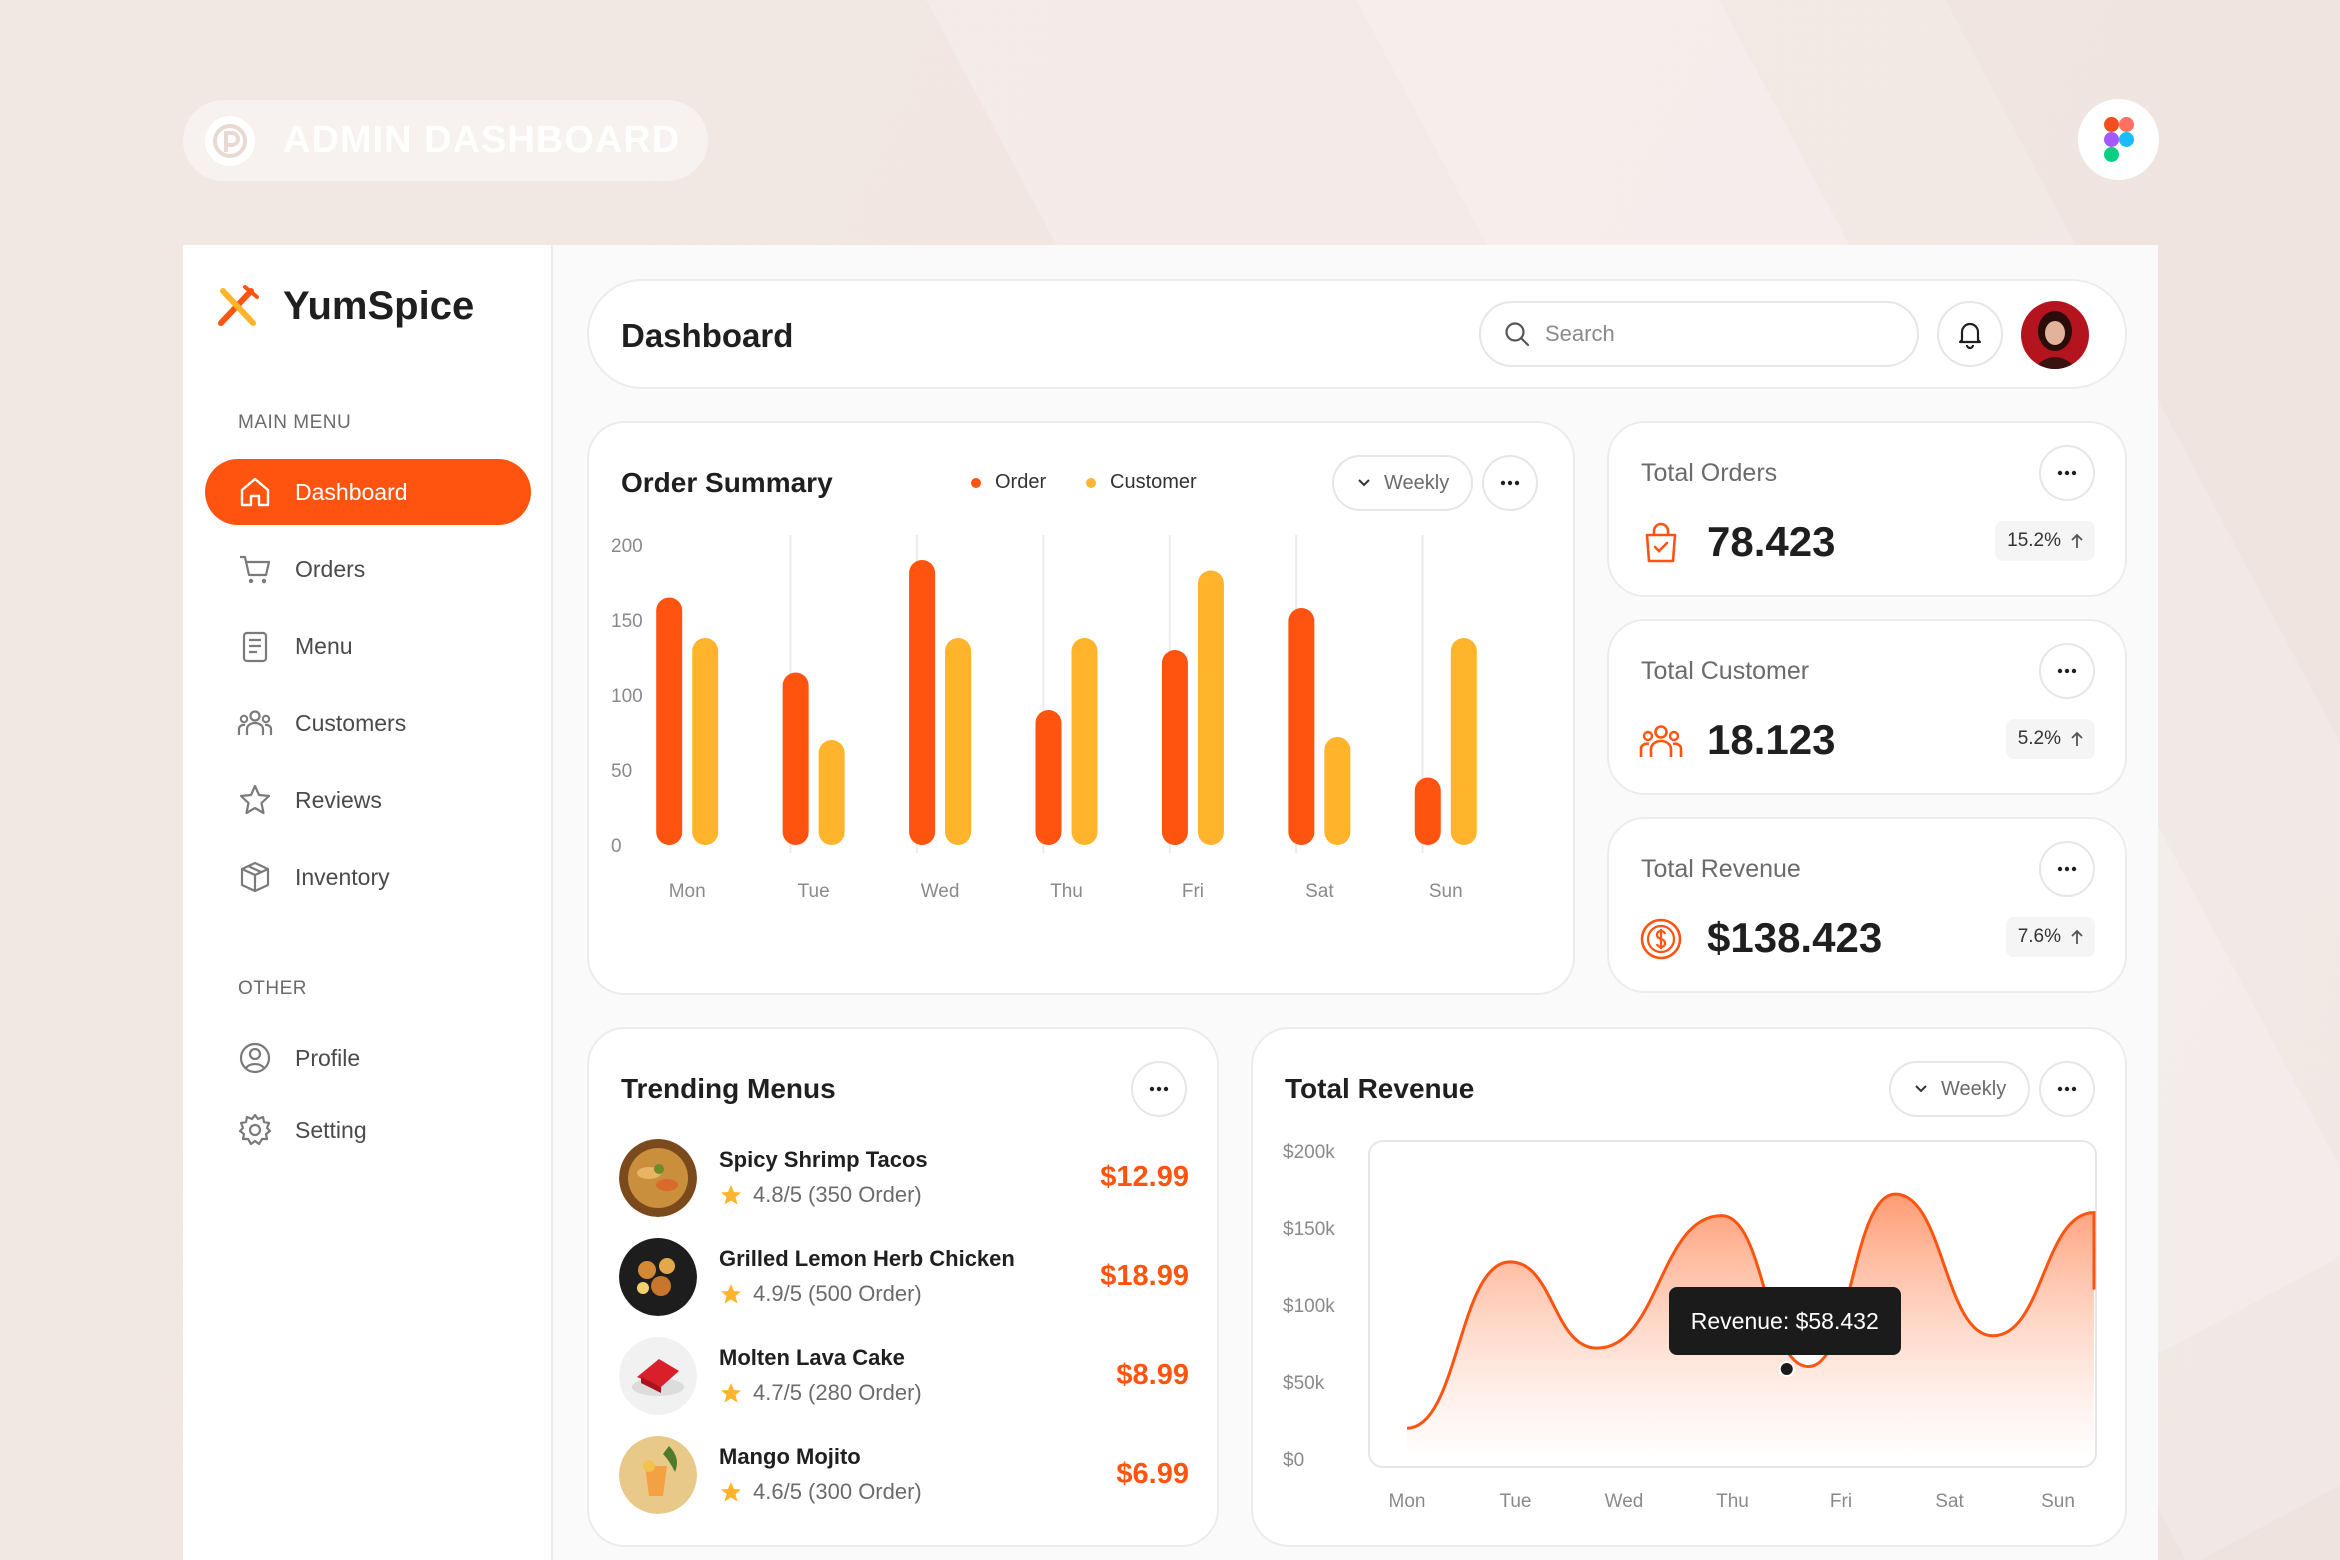 The image size is (2340, 1560). Describe the element at coordinates (255, 1058) in the screenshot. I see `profile-icon` at that location.